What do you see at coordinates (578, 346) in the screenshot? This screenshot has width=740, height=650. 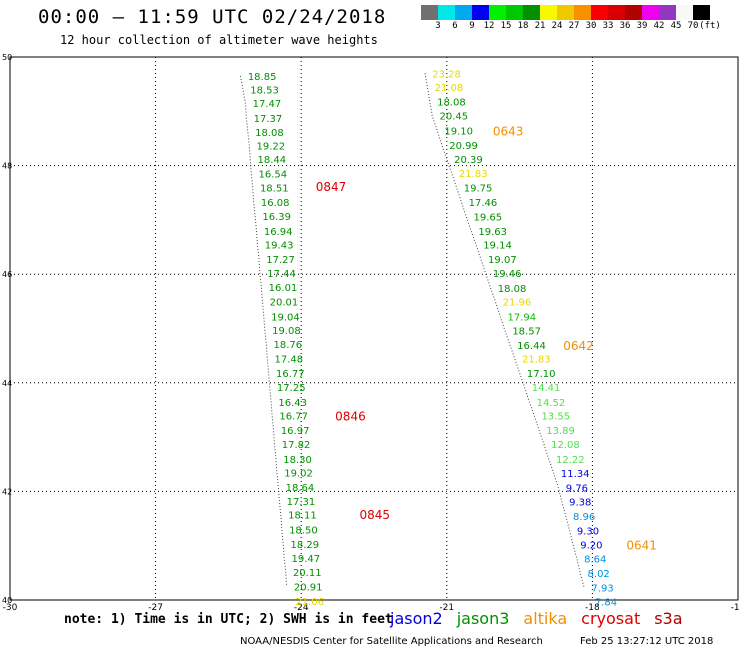 I see `pass-time-label: 0642` at bounding box center [578, 346].